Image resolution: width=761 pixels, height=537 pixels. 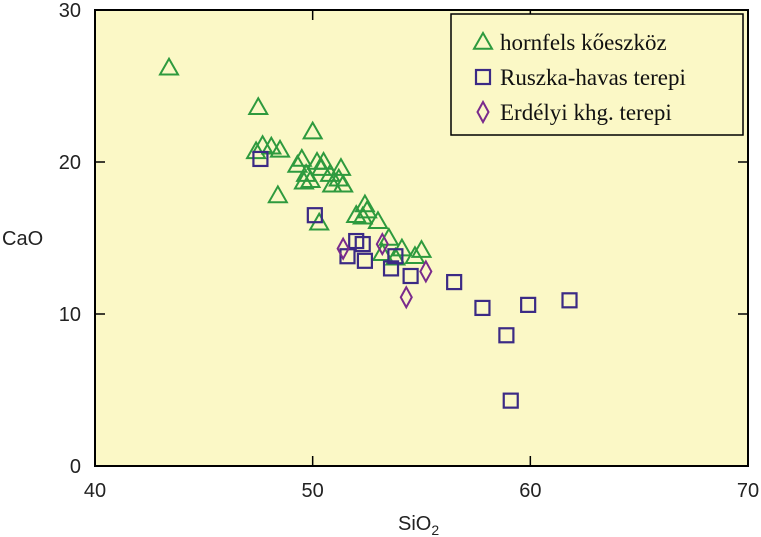 I want to click on legend-label-triangle: hornfels kőeszköz, so click(x=583, y=42).